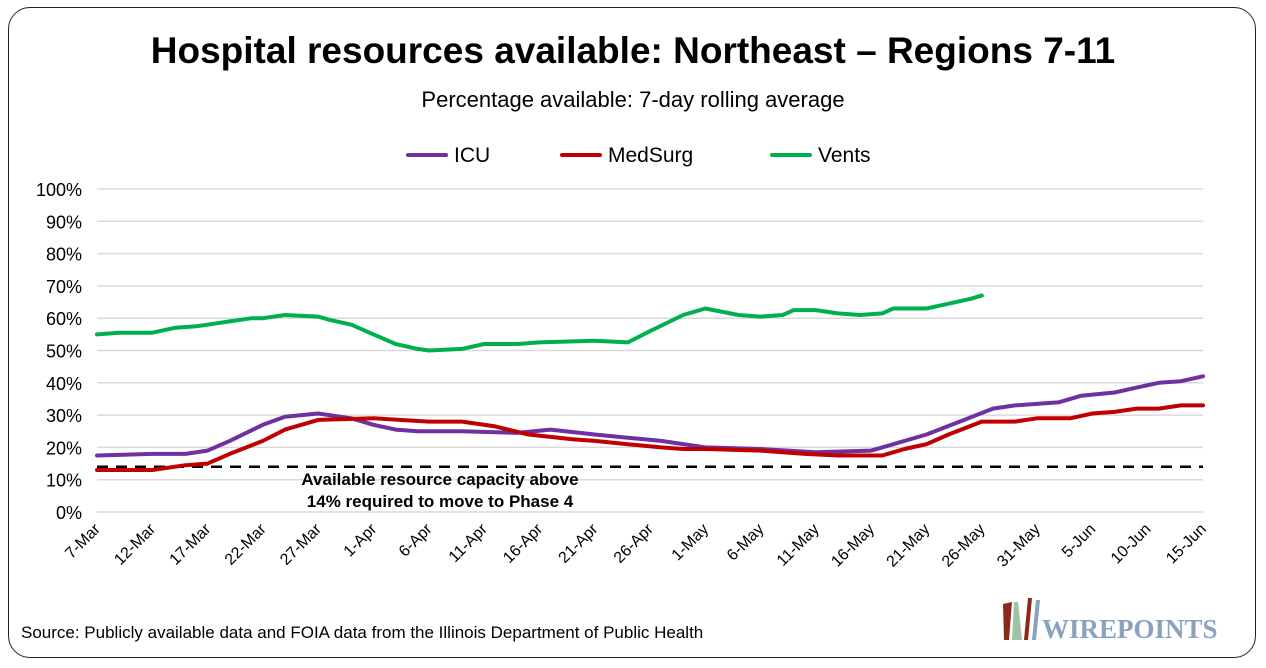 This screenshot has width=1266, height=668. Describe the element at coordinates (523, 543) in the screenshot. I see `x-tick-label: 16-Apr` at that location.